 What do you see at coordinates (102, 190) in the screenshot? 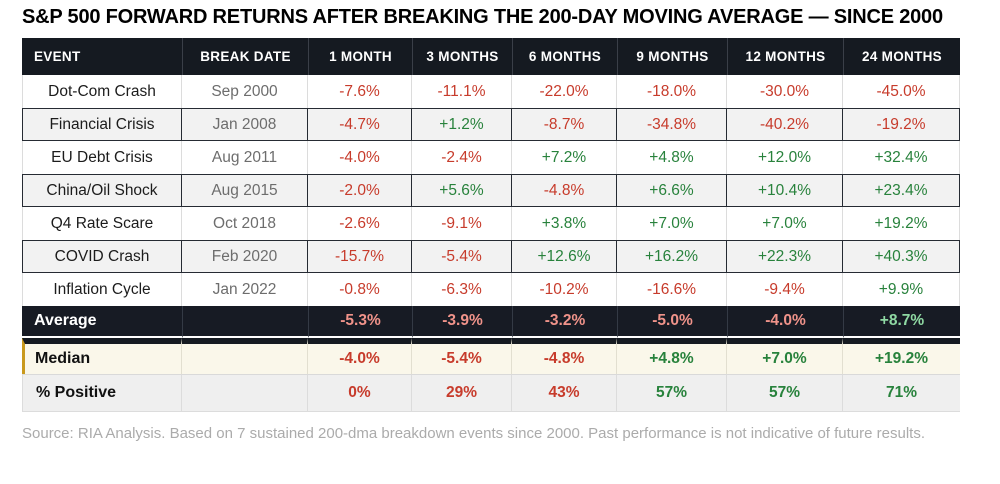
I see `event-cell: China/Oil Shock` at bounding box center [102, 190].